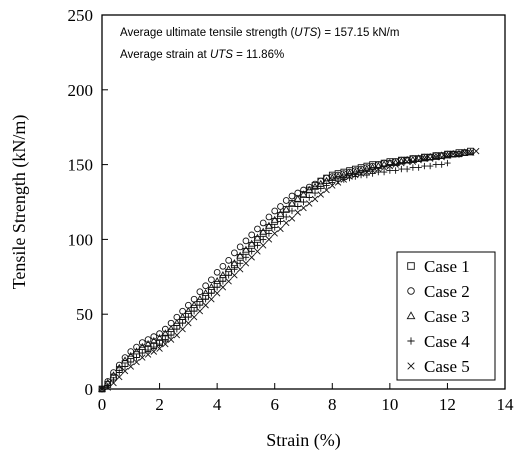 This screenshot has width=518, height=456. Describe the element at coordinates (303, 440) in the screenshot. I see `x-axis-label: Strain (%)` at that location.